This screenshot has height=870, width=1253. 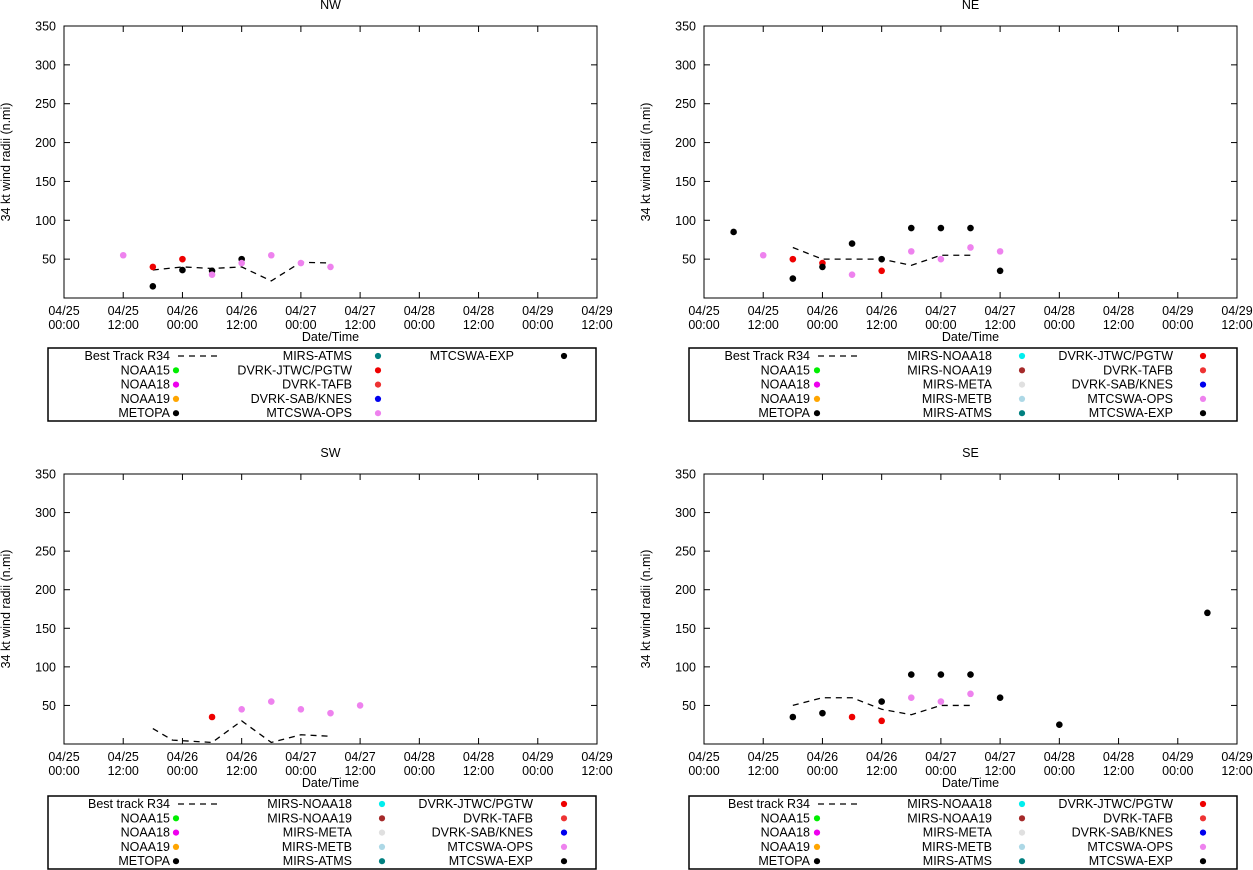 What do you see at coordinates (769, 804) in the screenshot?
I see `legend-label: Best track R34` at bounding box center [769, 804].